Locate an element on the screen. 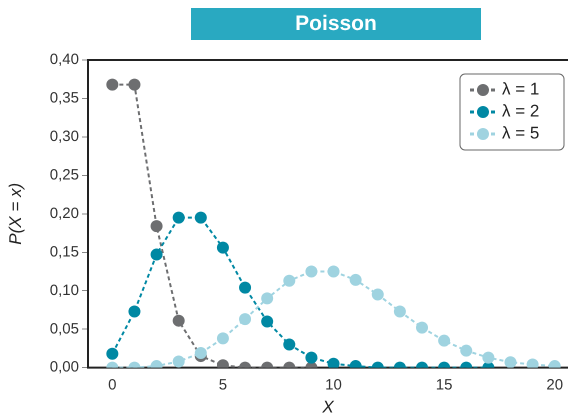 The width and height of the screenshot is (574, 419). x-axis-title: X is located at coordinates (327, 407).